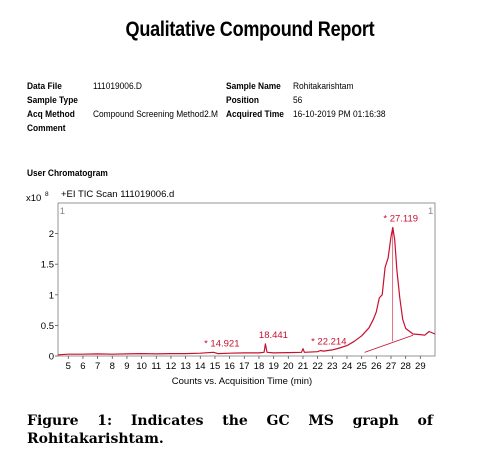  I want to click on x-tick-label: 28, so click(405, 366).